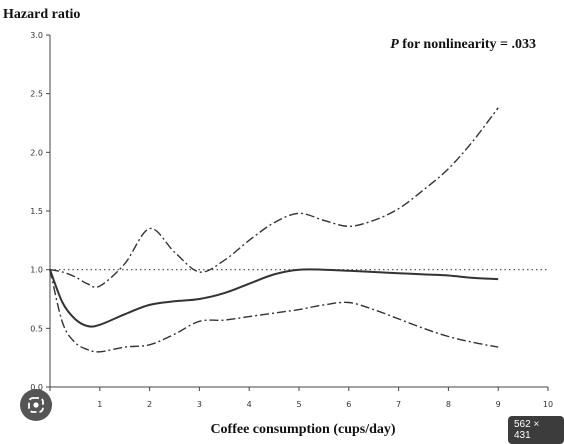 The width and height of the screenshot is (564, 444). What do you see at coordinates (463, 44) in the screenshot?
I see `nonlinearity-annotation: P for nonlinearity = .033` at bounding box center [463, 44].